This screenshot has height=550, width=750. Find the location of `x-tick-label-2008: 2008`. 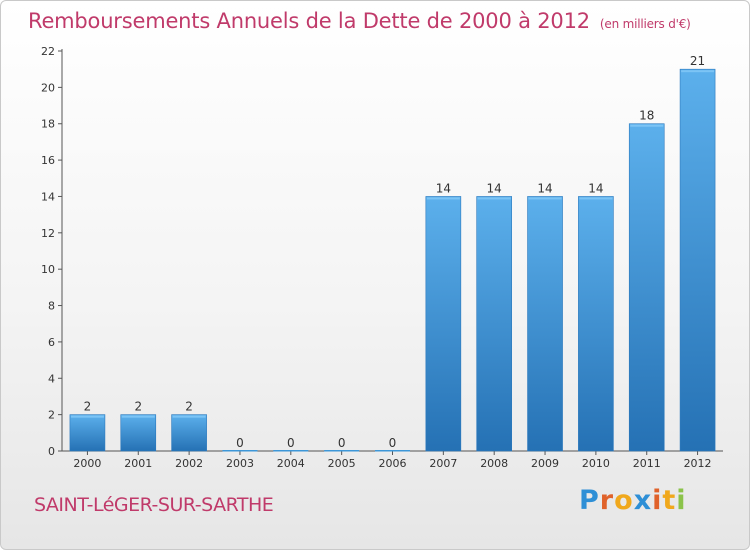

x-tick-label-2008: 2008 is located at coordinates (494, 463).